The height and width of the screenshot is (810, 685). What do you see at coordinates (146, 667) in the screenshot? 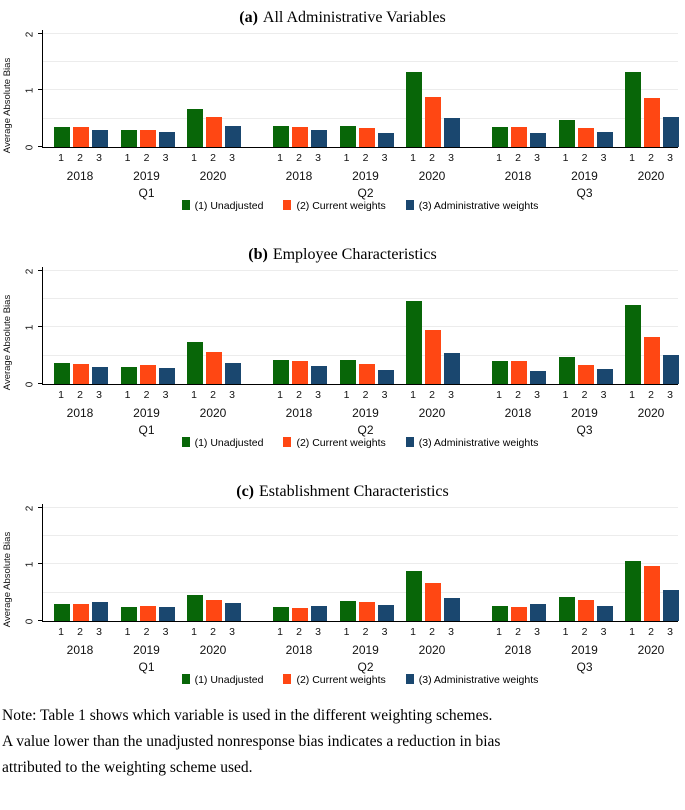
I see `quarter-label: Q1` at bounding box center [146, 667].